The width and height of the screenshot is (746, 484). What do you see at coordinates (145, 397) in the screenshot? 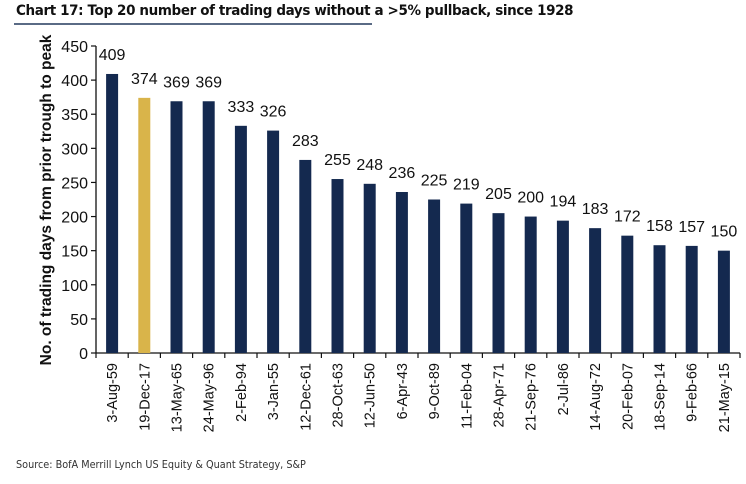
I see `x-tick-label: 19-Dec-17` at bounding box center [145, 397].